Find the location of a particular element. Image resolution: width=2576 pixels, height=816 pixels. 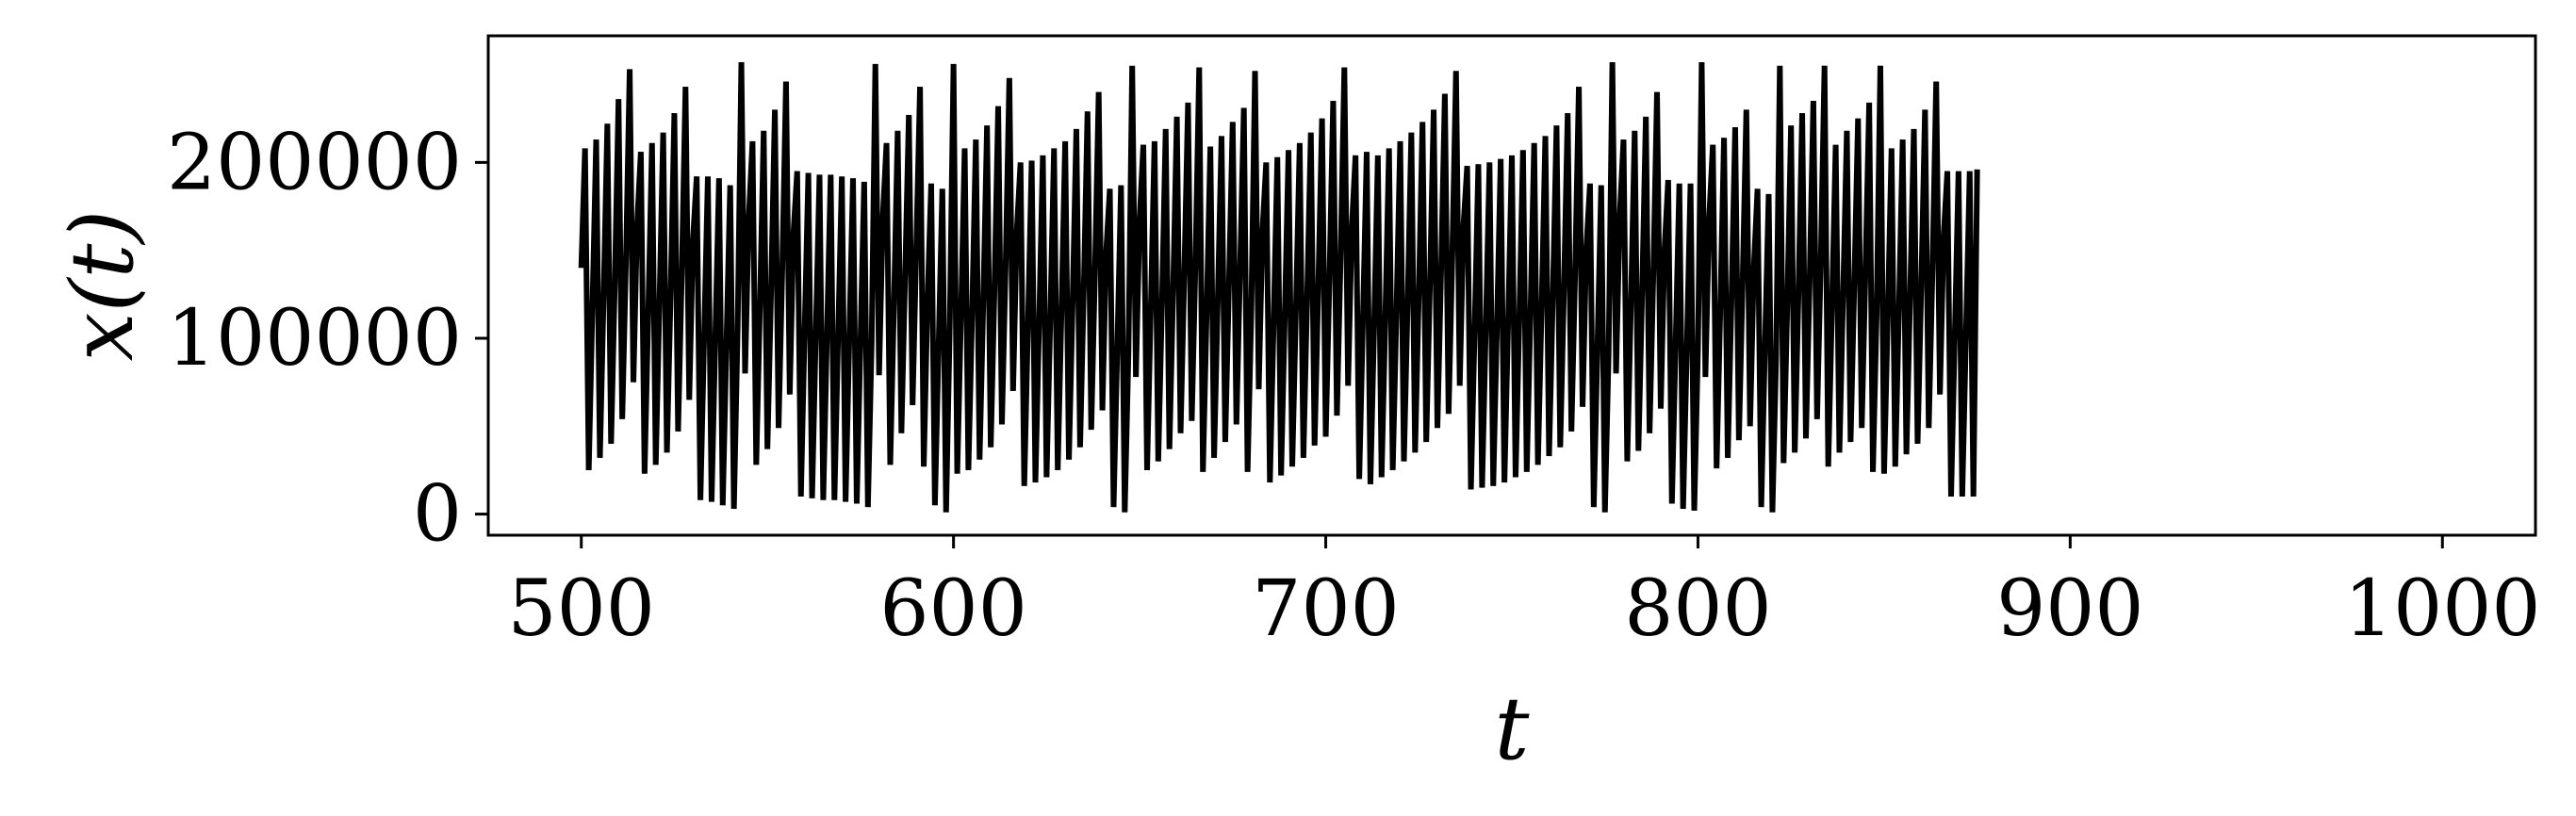

x-tick-label: 900 is located at coordinates (2070, 609).